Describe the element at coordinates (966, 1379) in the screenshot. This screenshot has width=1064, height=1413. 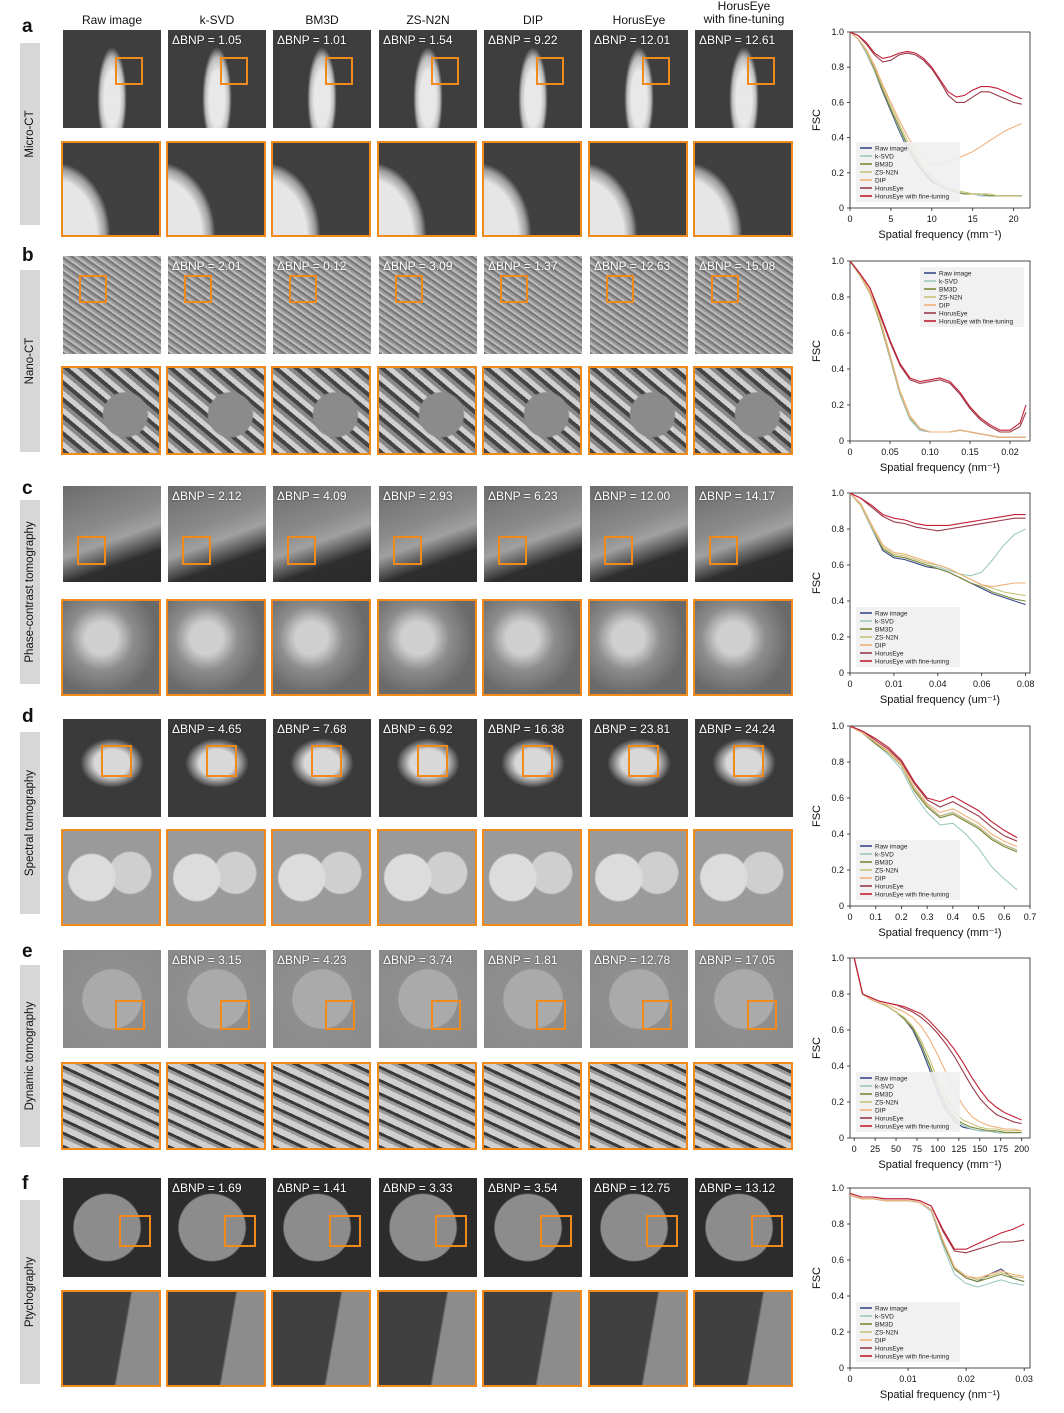
I see `x-tick-label: 0.02` at that location.